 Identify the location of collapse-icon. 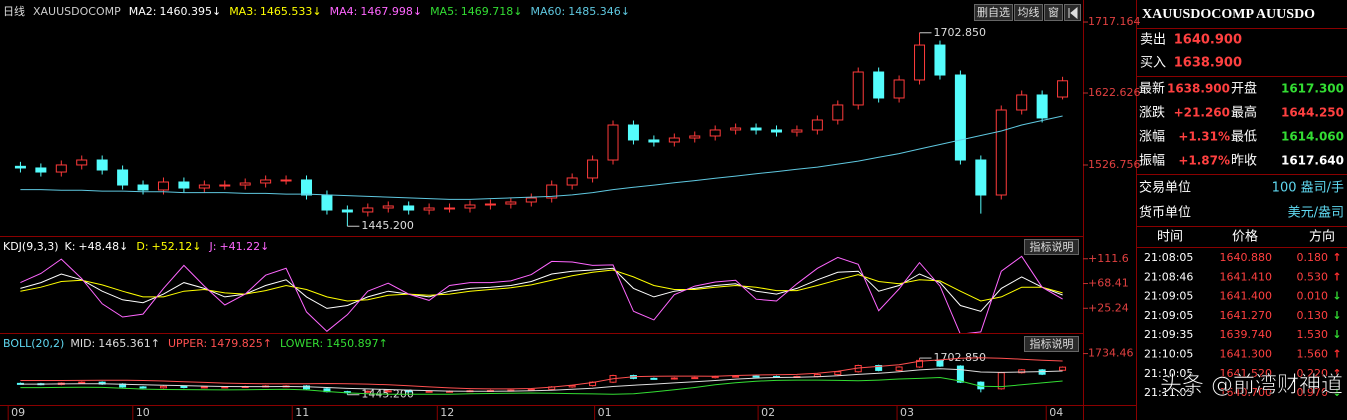
(1073, 13).